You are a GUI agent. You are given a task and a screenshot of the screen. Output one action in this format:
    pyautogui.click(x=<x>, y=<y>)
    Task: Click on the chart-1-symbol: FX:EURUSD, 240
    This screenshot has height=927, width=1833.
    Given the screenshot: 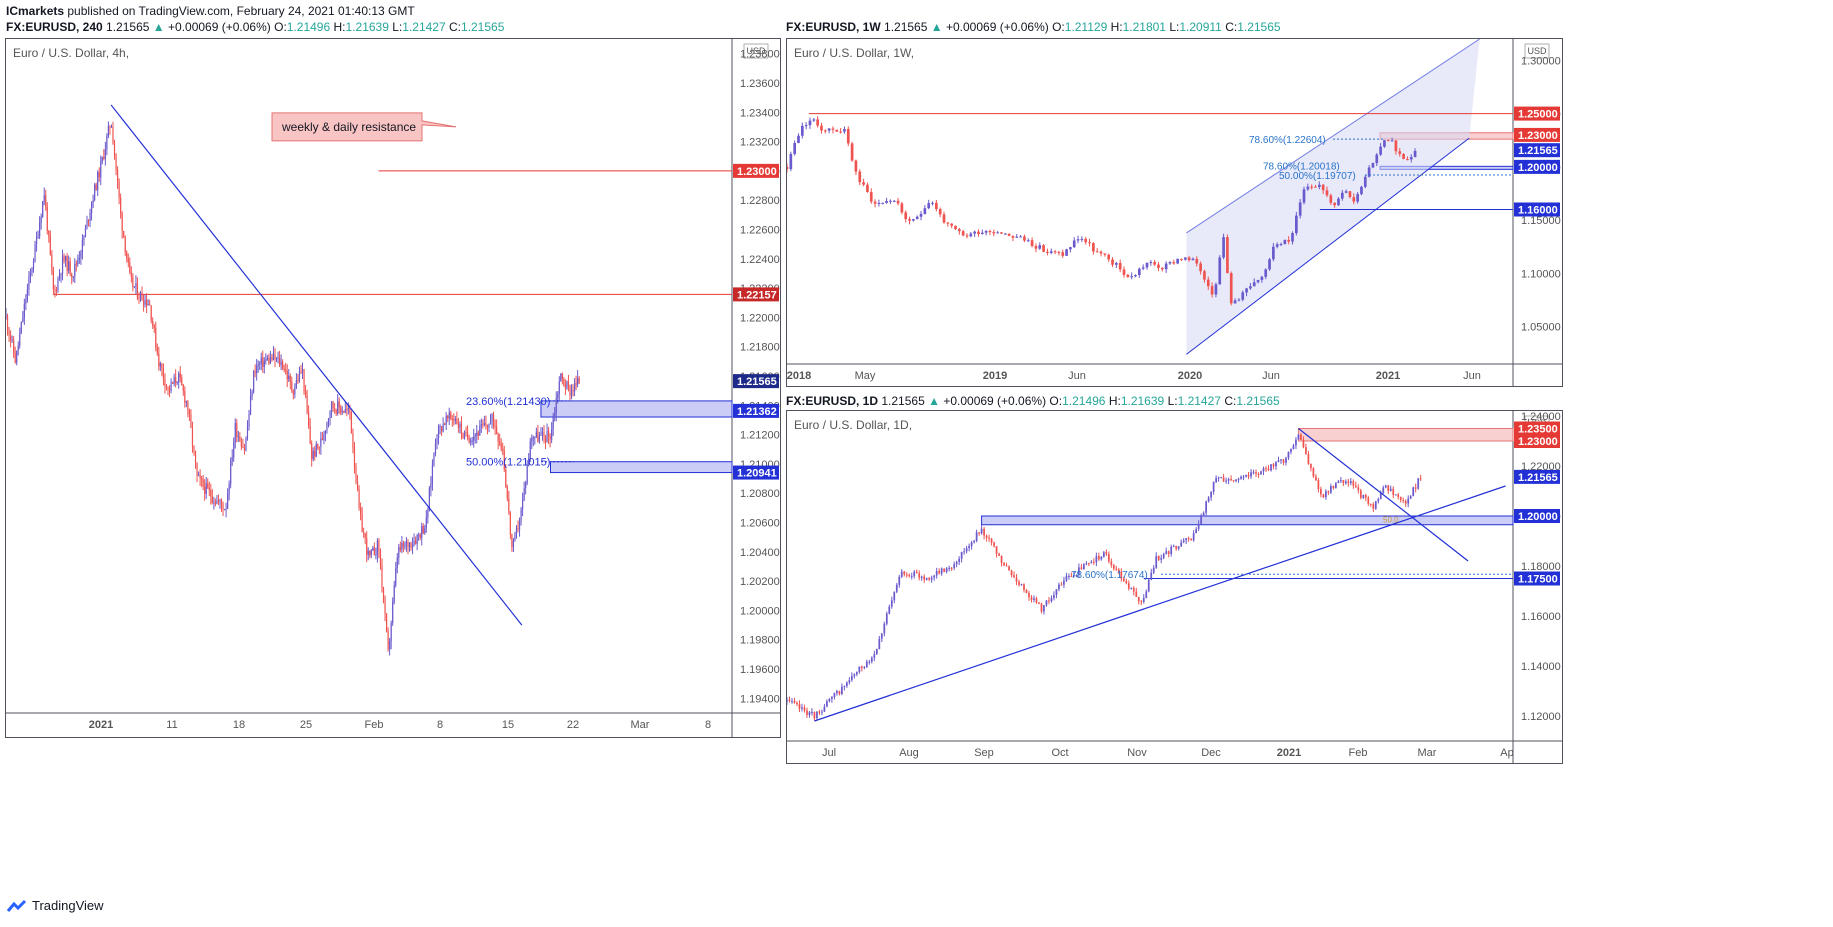 What is the action you would take?
    pyautogui.click(x=54, y=27)
    